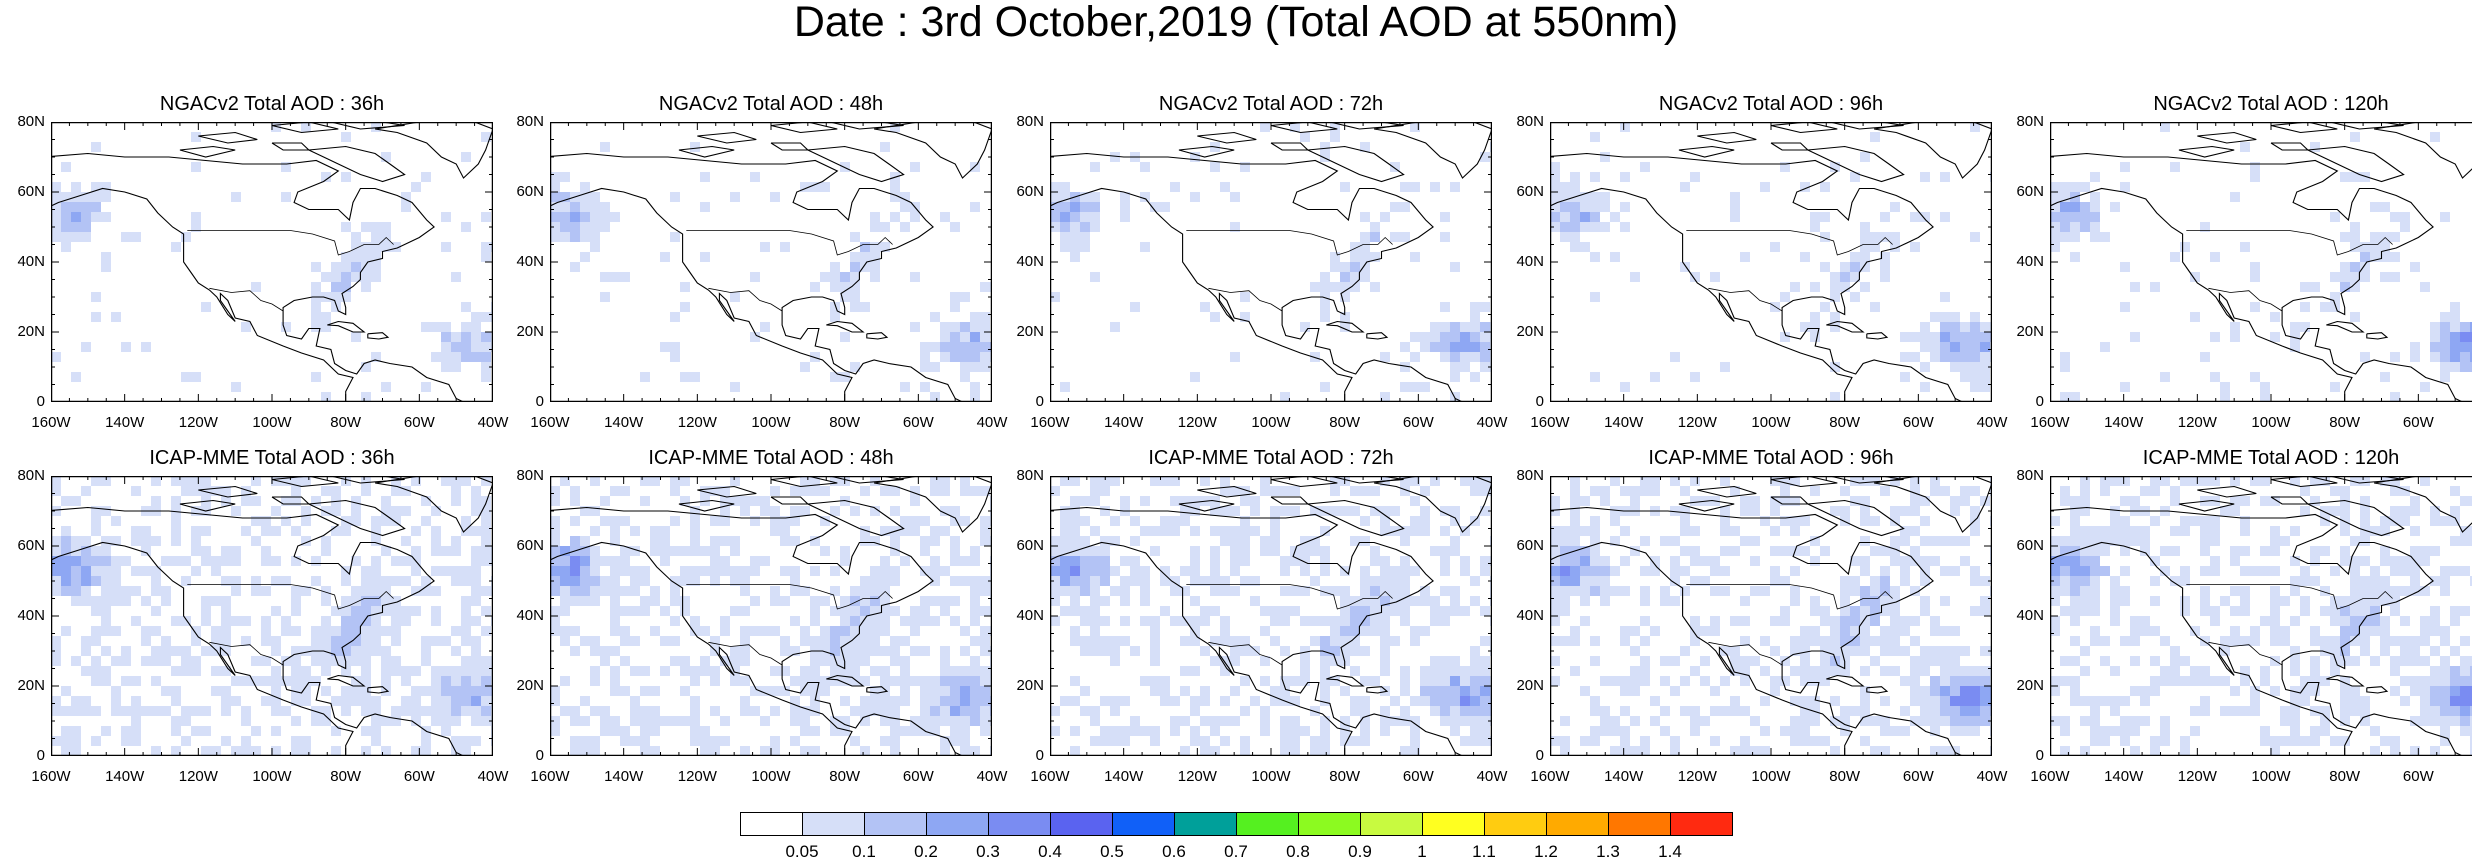 Image resolution: width=2472 pixels, height=862 pixels. Describe the element at coordinates (1771, 422) in the screenshot. I see `lon-label: 100W` at that location.